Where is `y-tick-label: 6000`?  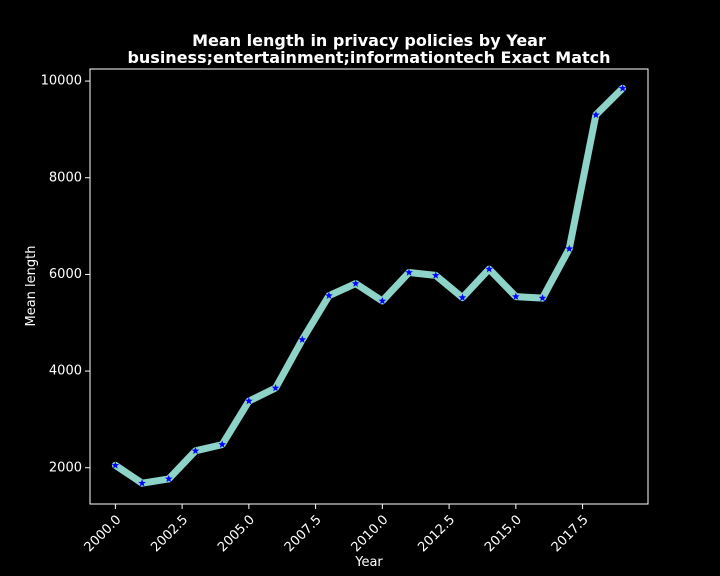 y-tick-label: 6000 is located at coordinates (65, 274).